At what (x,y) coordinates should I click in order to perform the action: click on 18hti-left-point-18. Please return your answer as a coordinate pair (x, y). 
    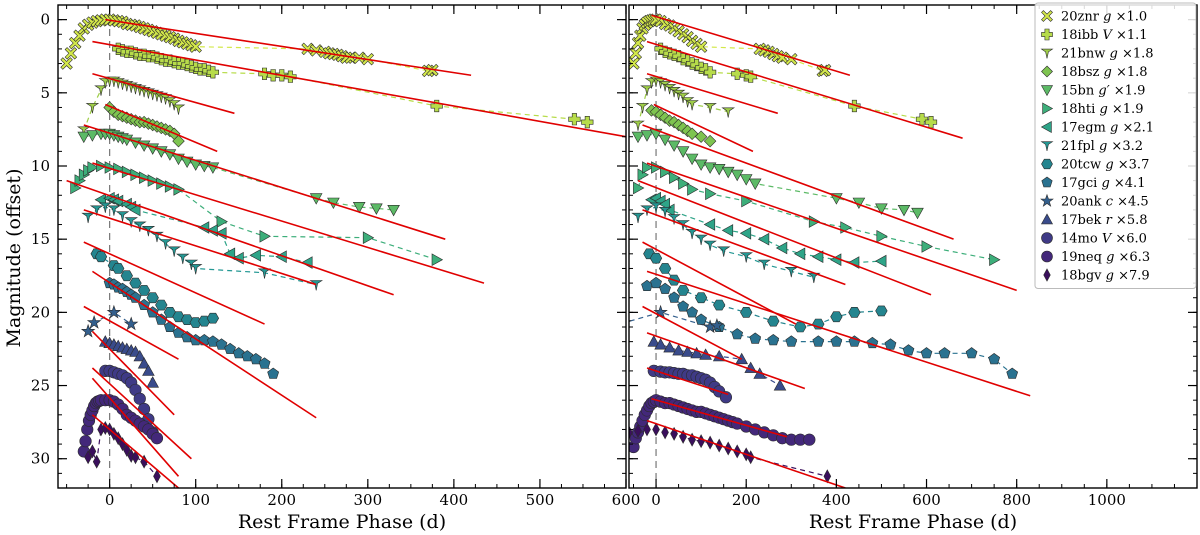
    Looking at the image, I should click on (437, 260).